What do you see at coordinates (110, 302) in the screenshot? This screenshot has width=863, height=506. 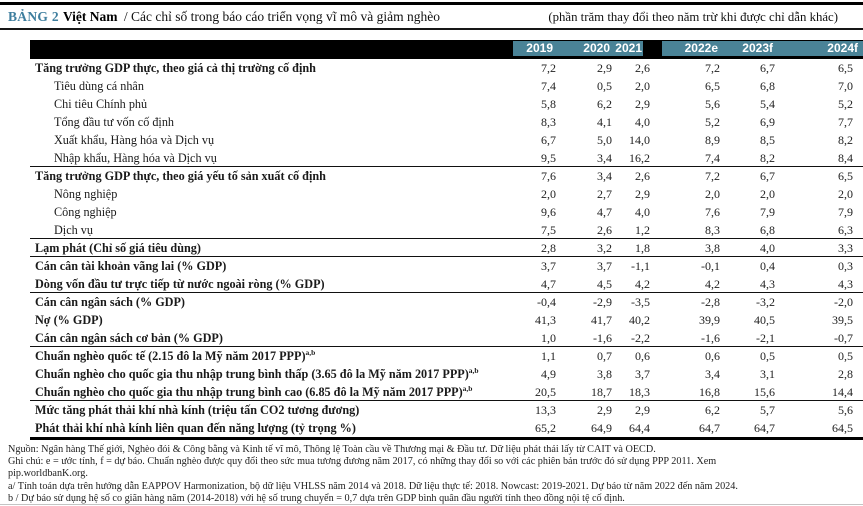 I see `row-label: Cán cân ngân sách (% GDP)` at bounding box center [110, 302].